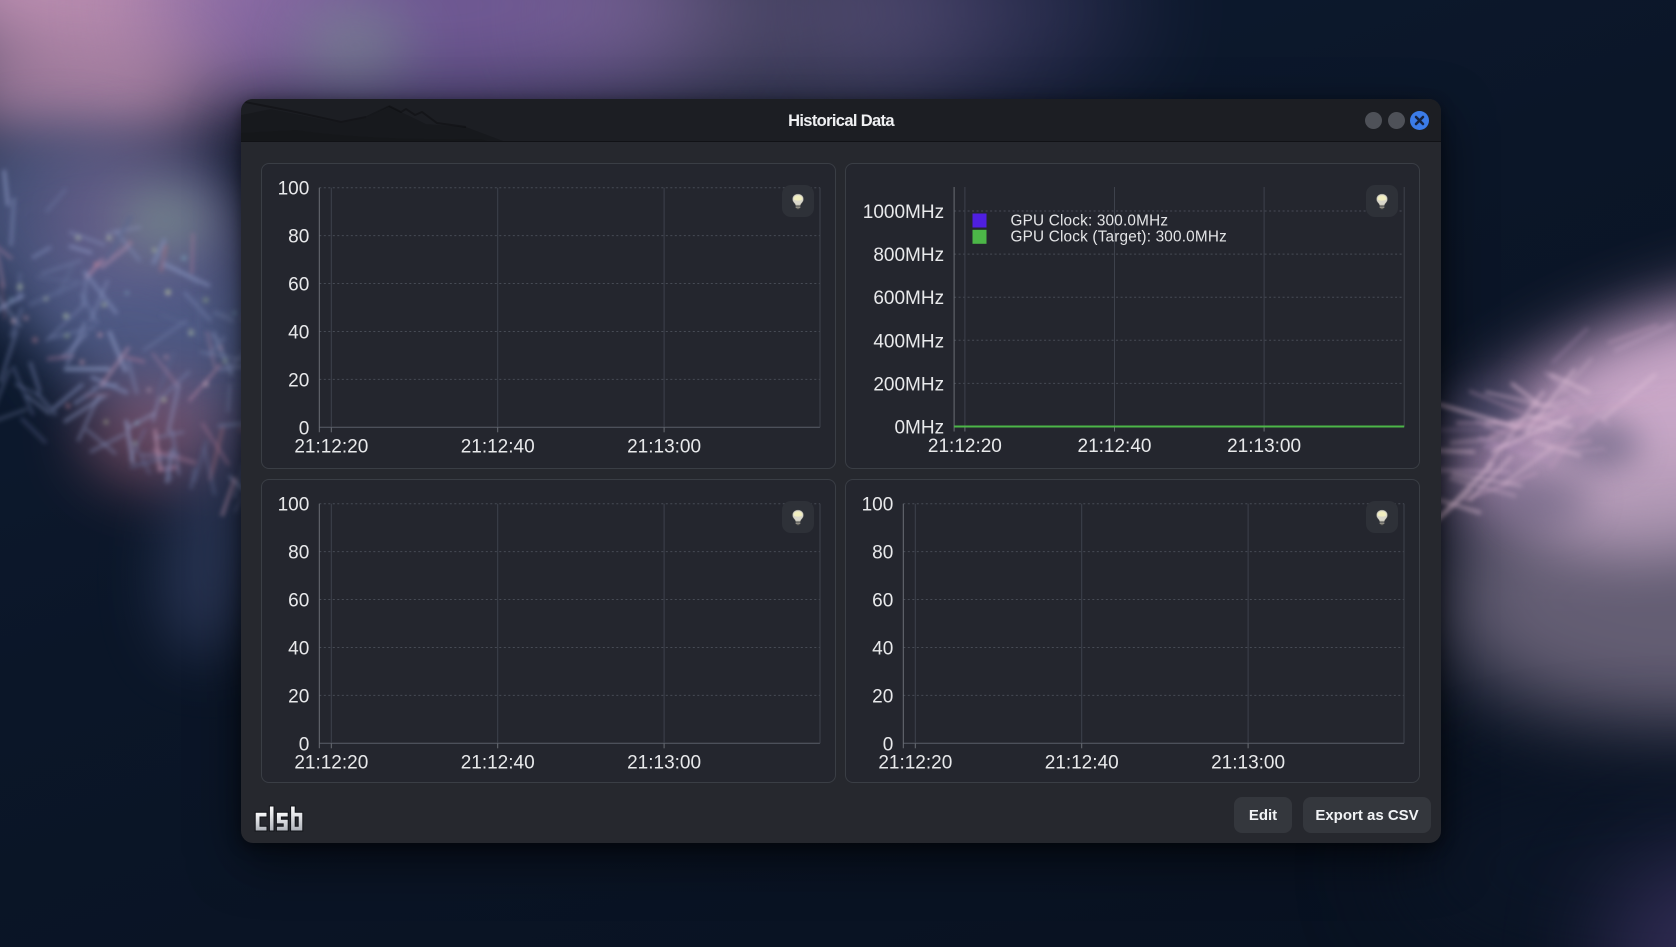 This screenshot has height=947, width=1676. I want to click on svg-text: GPU Clock: 300.0MHz, so click(1090, 220).